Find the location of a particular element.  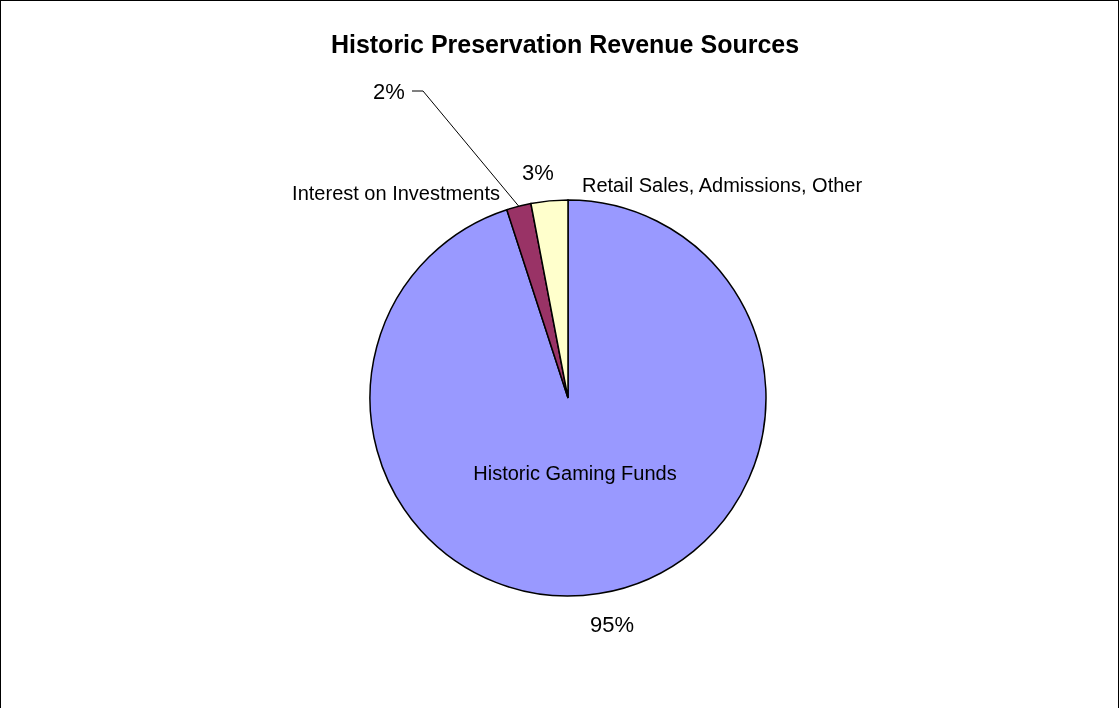

data-label: 3% is located at coordinates (538, 172).